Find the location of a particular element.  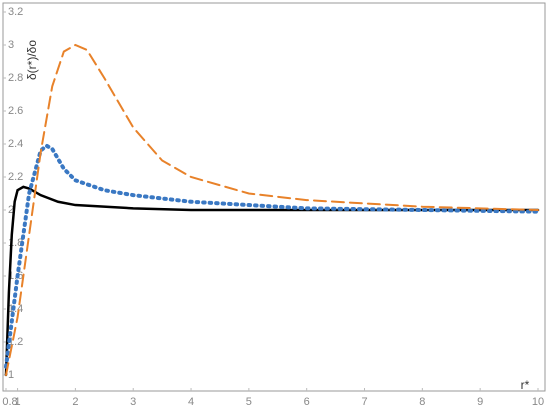

y-tick-label: 2.4 is located at coordinates (15, 144).